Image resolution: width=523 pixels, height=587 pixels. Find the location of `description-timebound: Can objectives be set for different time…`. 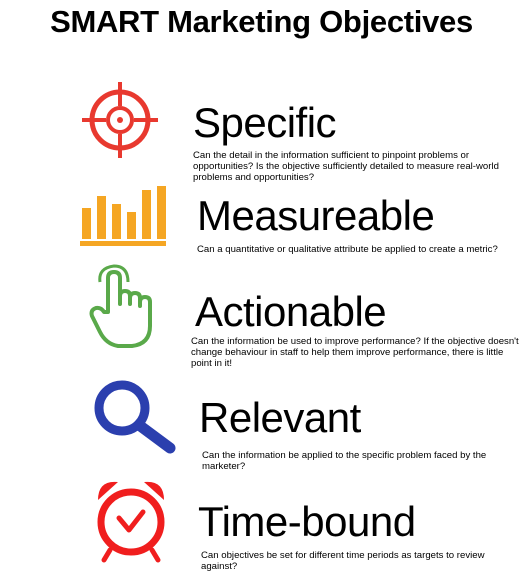

description-timebound: Can objectives be set for different time… is located at coordinates (343, 561).